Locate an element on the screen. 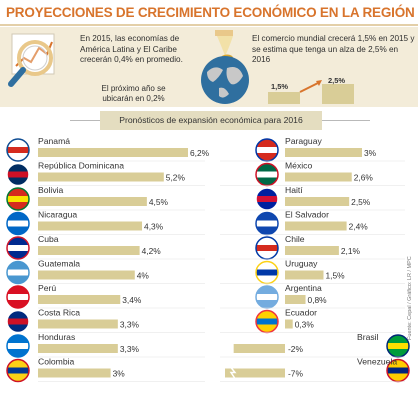 This screenshot has width=418, height=400. country-label: Venezuela is located at coordinates (377, 362).